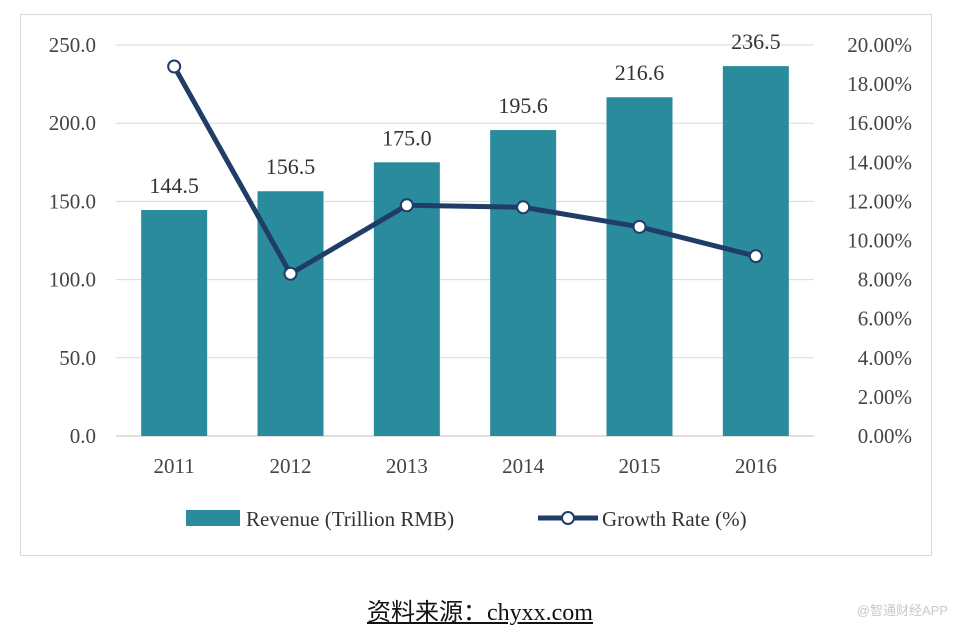 The width and height of the screenshot is (960, 629). What do you see at coordinates (72, 45) in the screenshot?
I see `left-axis-tick-label: 250.0` at bounding box center [72, 45].